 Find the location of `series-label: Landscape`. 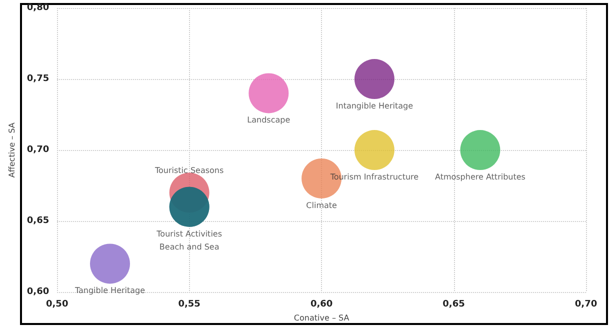

series-label: Landscape is located at coordinates (268, 120).